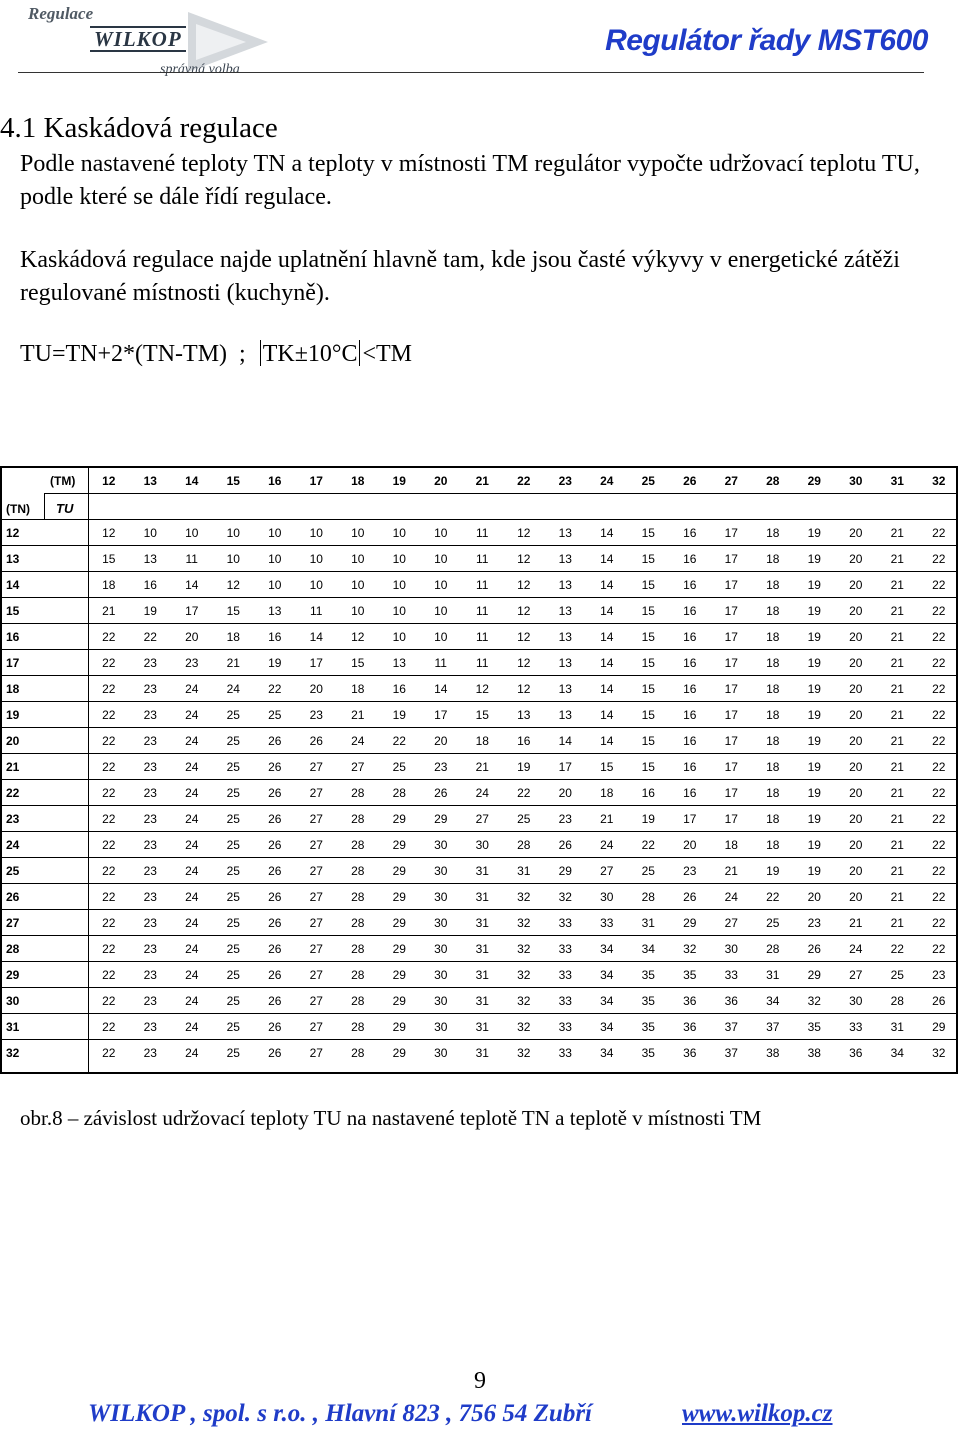 The width and height of the screenshot is (960, 1433). I want to click on tu-value-cell: 17, so click(731, 637).